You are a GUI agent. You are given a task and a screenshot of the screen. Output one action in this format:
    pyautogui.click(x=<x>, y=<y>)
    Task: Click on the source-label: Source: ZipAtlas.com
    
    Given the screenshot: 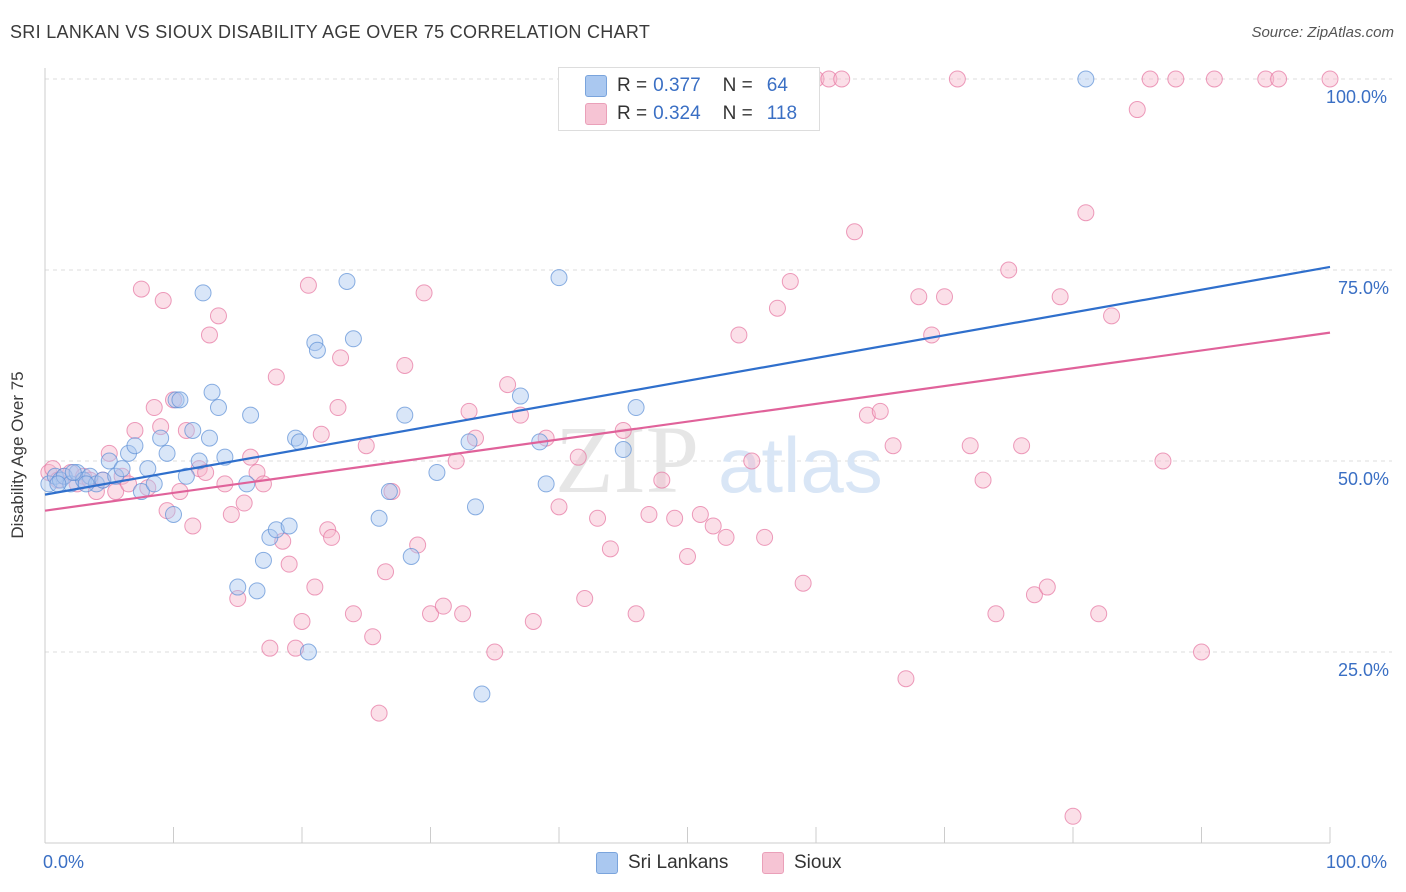 What is the action you would take?
    pyautogui.click(x=1322, y=32)
    